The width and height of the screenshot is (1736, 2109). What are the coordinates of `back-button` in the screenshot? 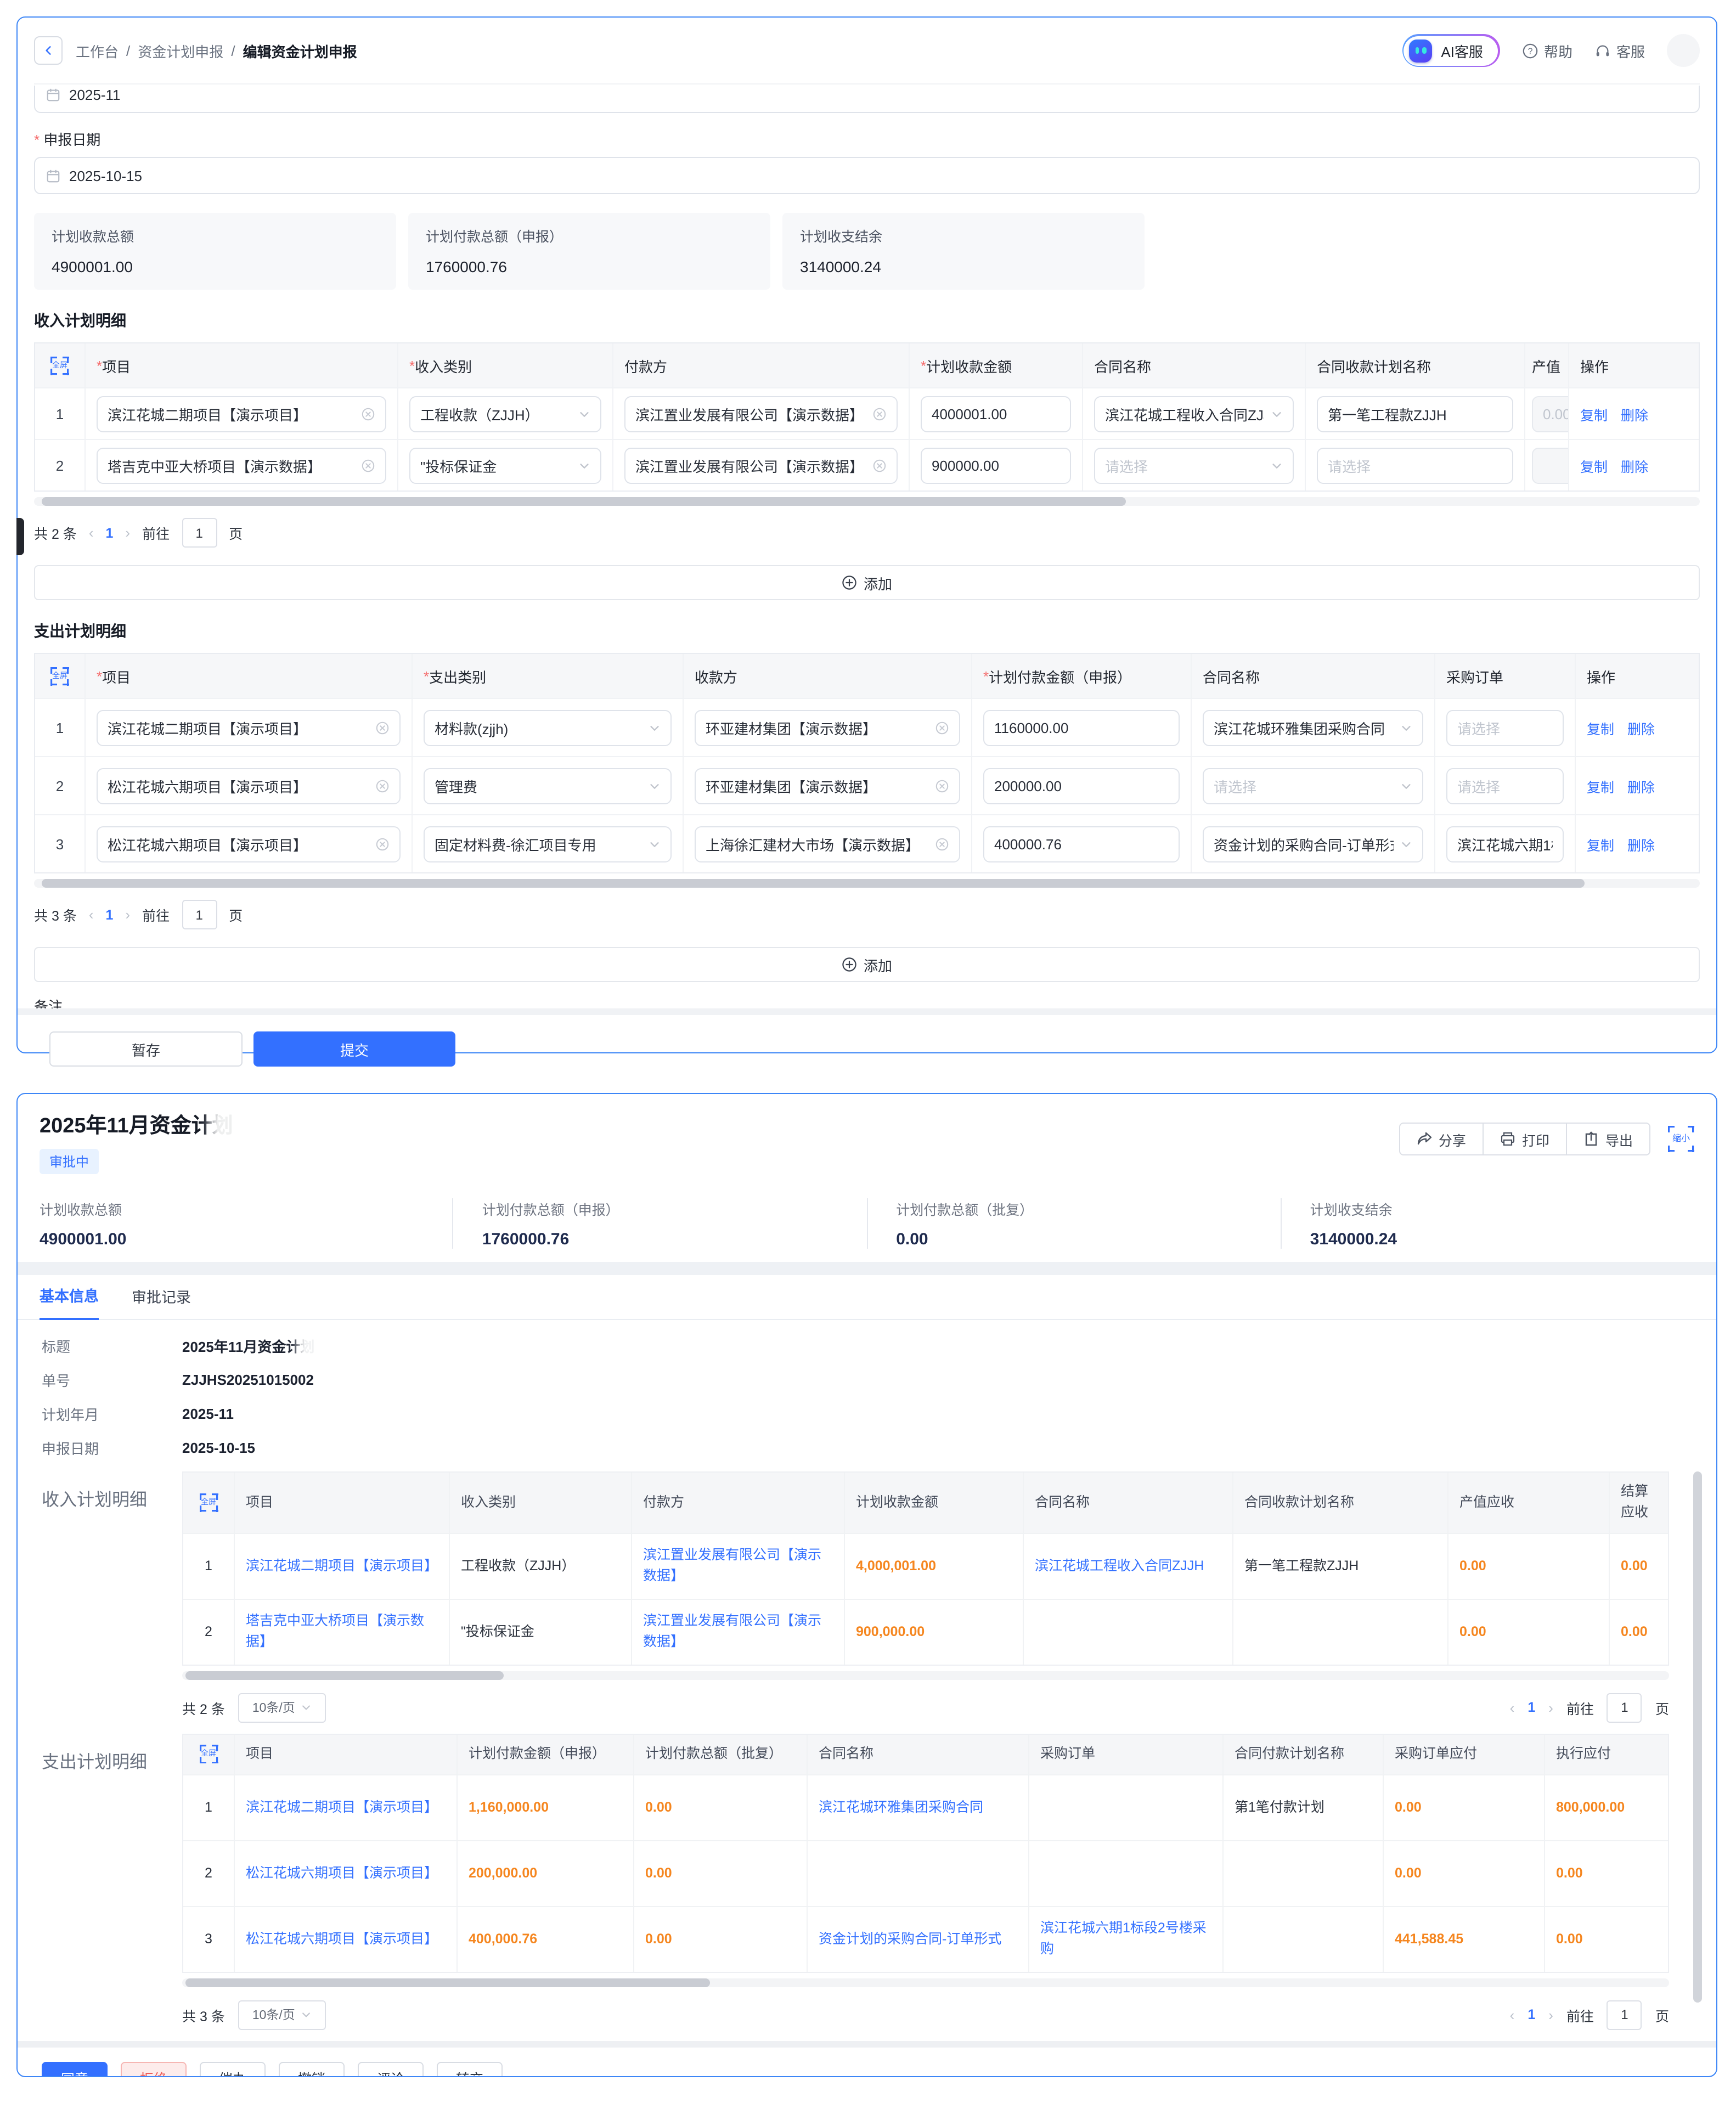 It's located at (48, 50).